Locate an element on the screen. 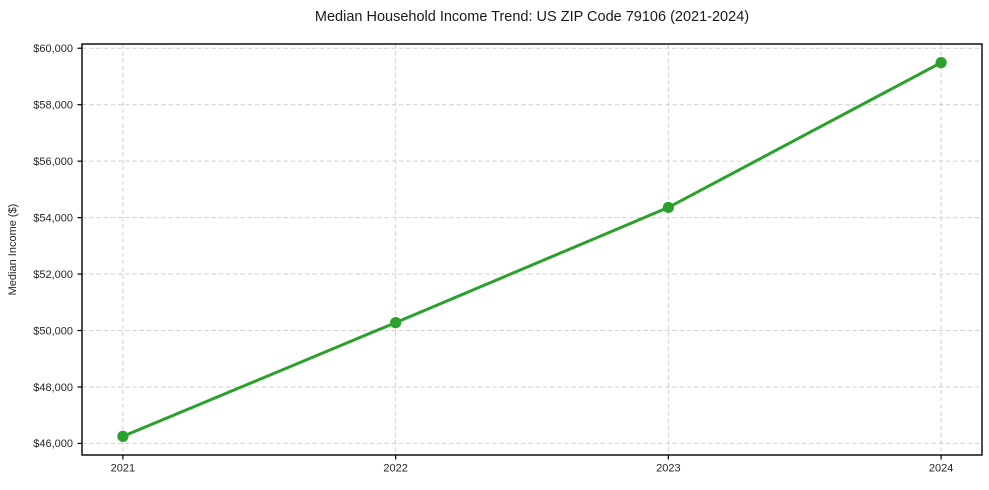 Image resolution: width=989 pixels, height=490 pixels. y-tick-label: $60,000 is located at coordinates (53, 49).